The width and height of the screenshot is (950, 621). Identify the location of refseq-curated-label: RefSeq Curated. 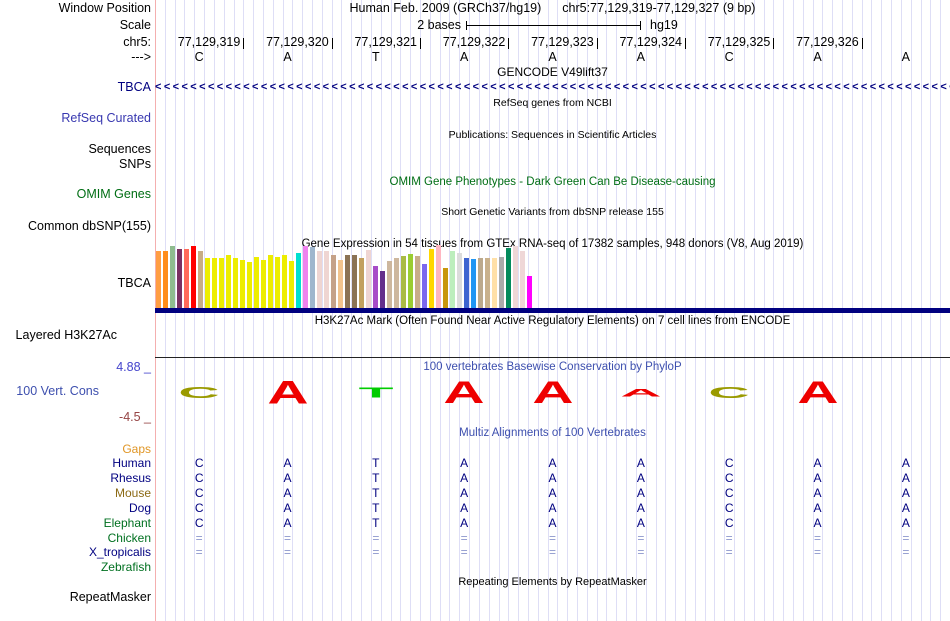
(106, 118).